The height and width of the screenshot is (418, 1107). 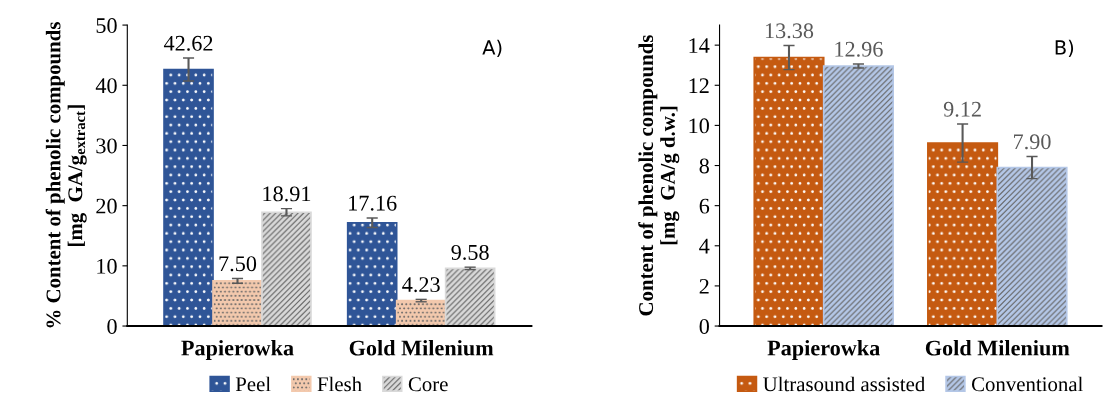 I want to click on y-axis-title: % Content of phenolic compounds [mg GA/g$_{extract}$], so click(x=66, y=175).